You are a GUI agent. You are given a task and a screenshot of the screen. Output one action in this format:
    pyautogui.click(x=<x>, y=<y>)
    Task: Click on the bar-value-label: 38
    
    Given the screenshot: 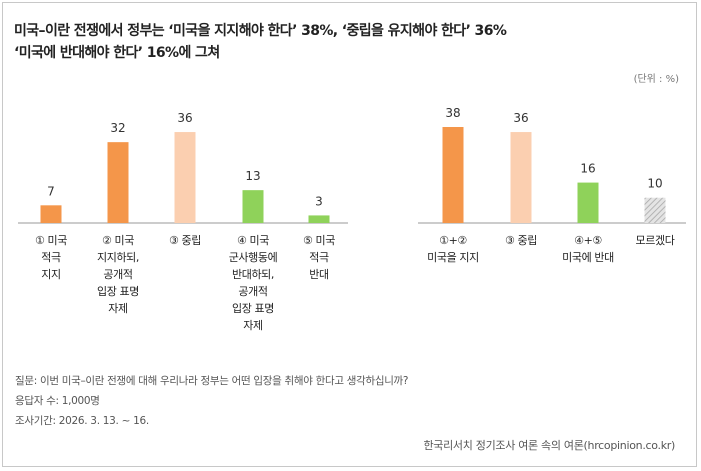 What is the action you would take?
    pyautogui.click(x=452, y=113)
    